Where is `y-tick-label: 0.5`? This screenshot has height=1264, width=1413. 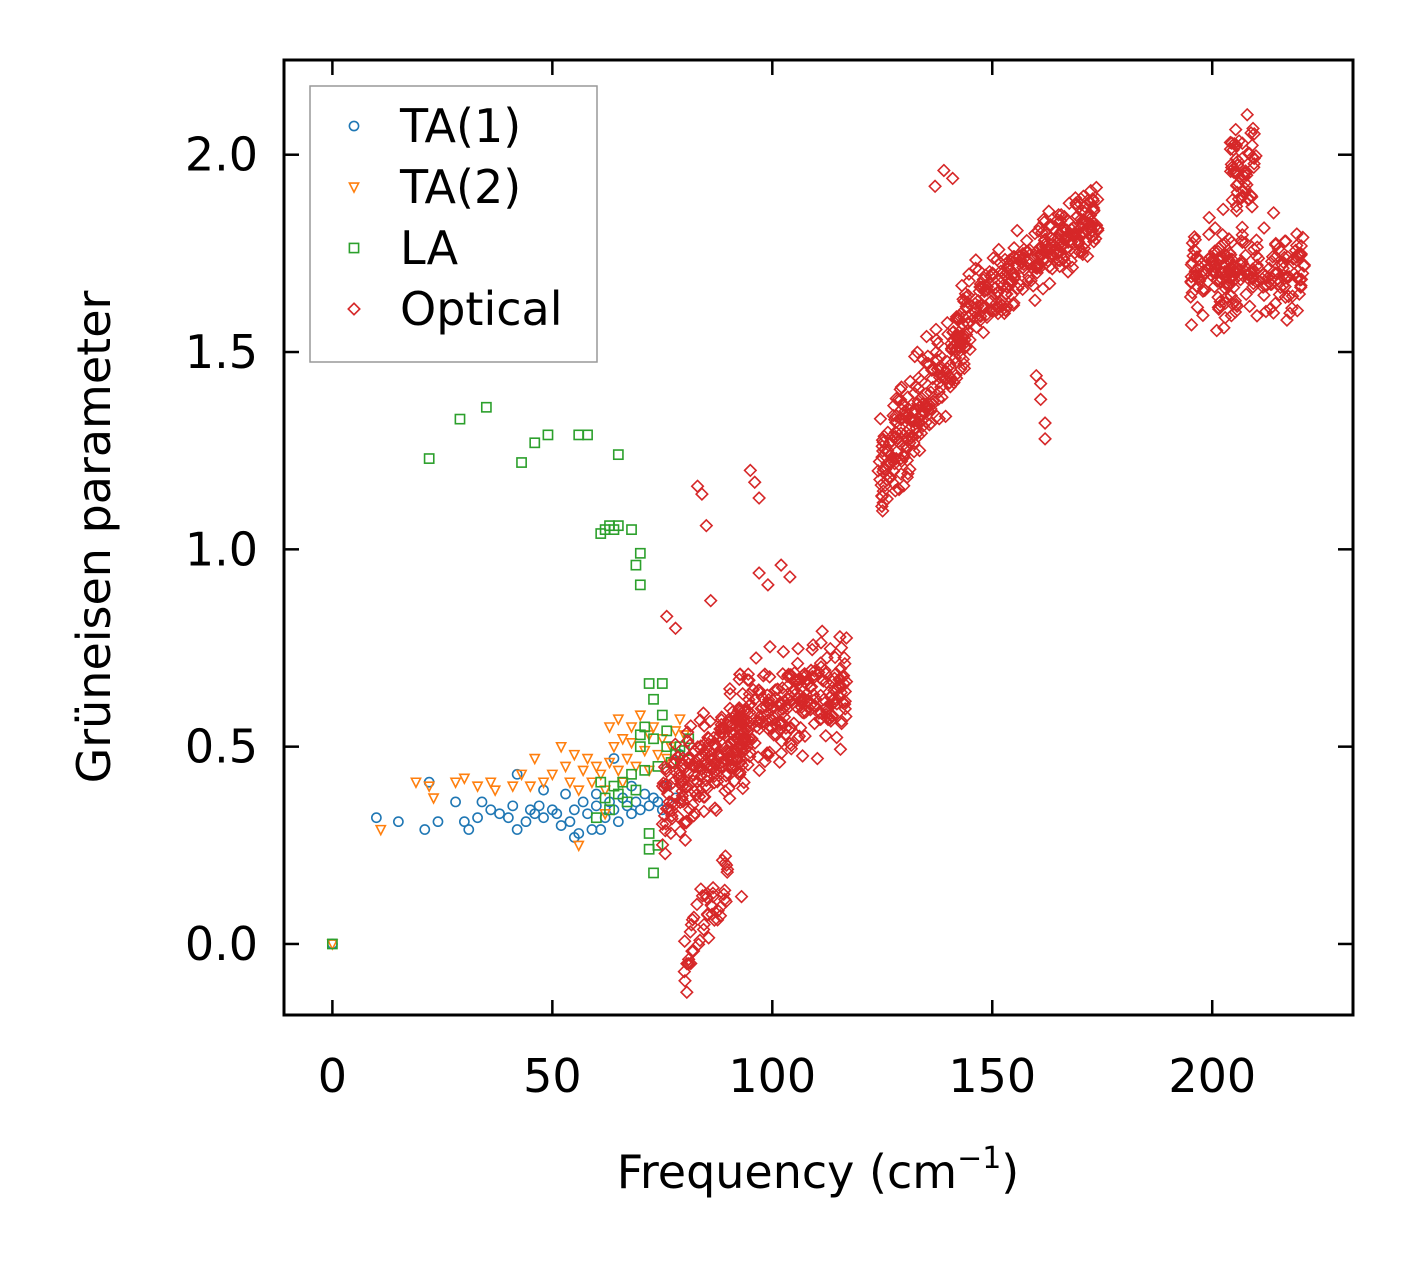 y-tick-label: 0.5 is located at coordinates (221, 747).